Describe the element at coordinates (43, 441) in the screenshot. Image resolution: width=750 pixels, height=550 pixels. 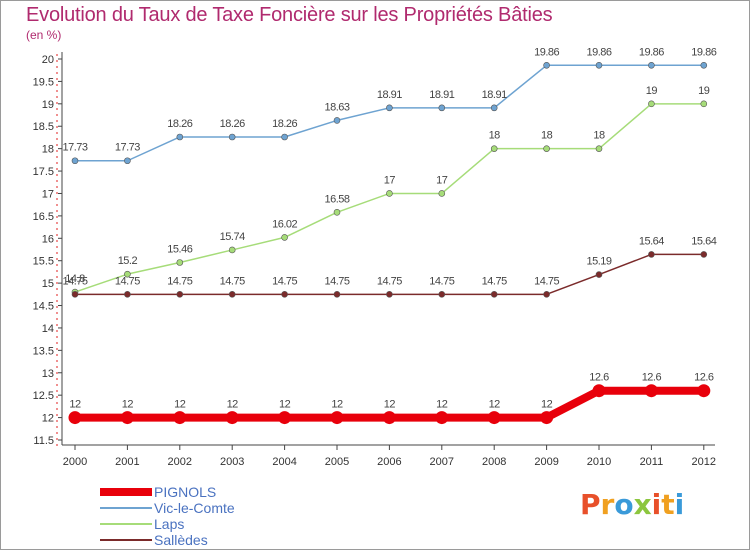
I see `y-tick-label: 11.5` at that location.